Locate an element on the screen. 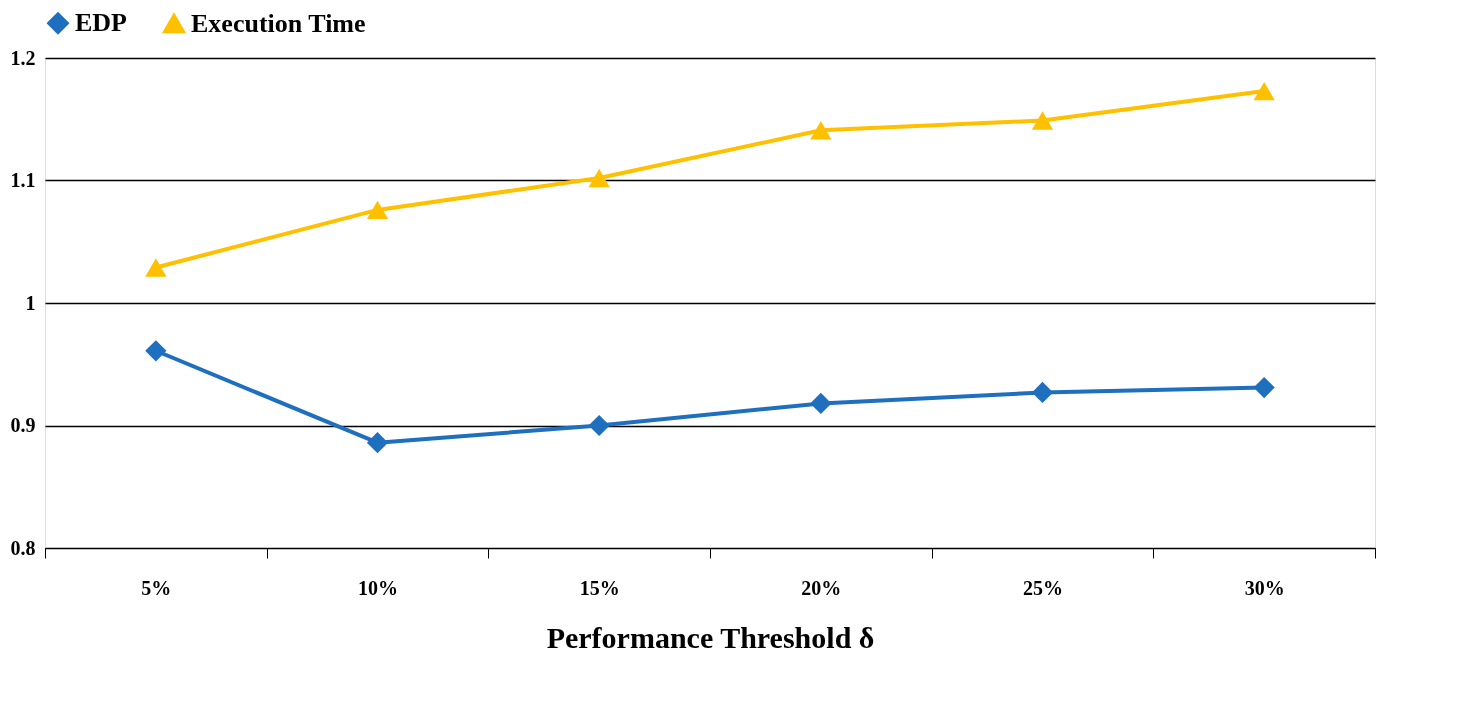 This screenshot has width=1466, height=704. y-tick-label: 1 is located at coordinates (30, 302).